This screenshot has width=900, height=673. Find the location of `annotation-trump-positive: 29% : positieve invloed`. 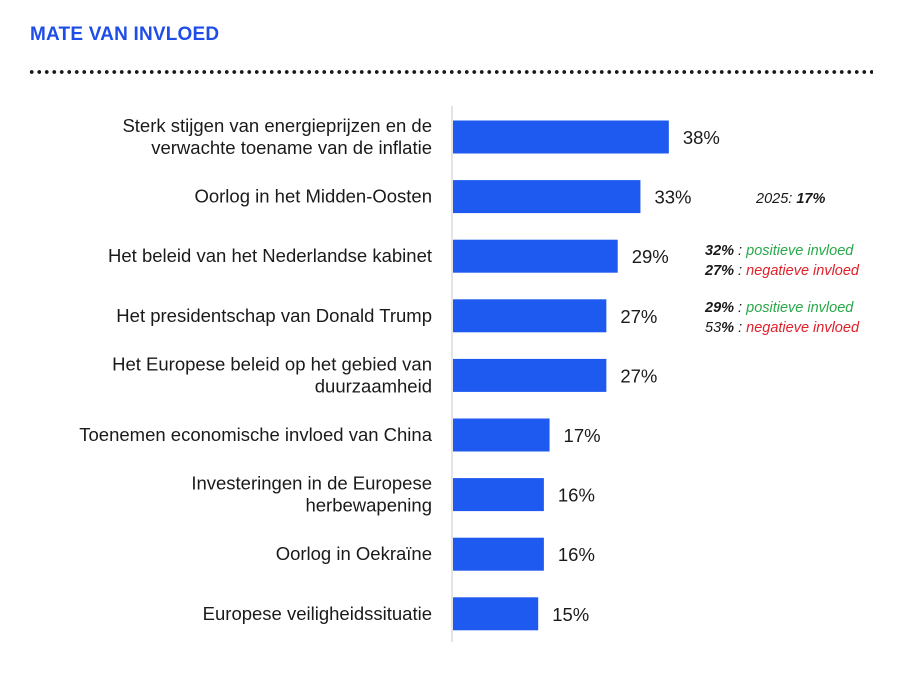

annotation-trump-positive: 29% : positieve invloed is located at coordinates (779, 308).